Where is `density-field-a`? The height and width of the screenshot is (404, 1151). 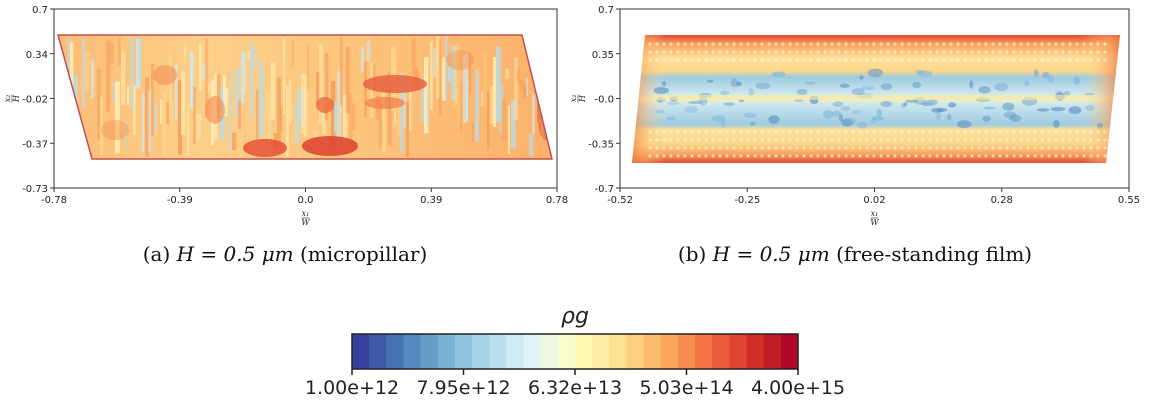 density-field-a is located at coordinates (305, 97).